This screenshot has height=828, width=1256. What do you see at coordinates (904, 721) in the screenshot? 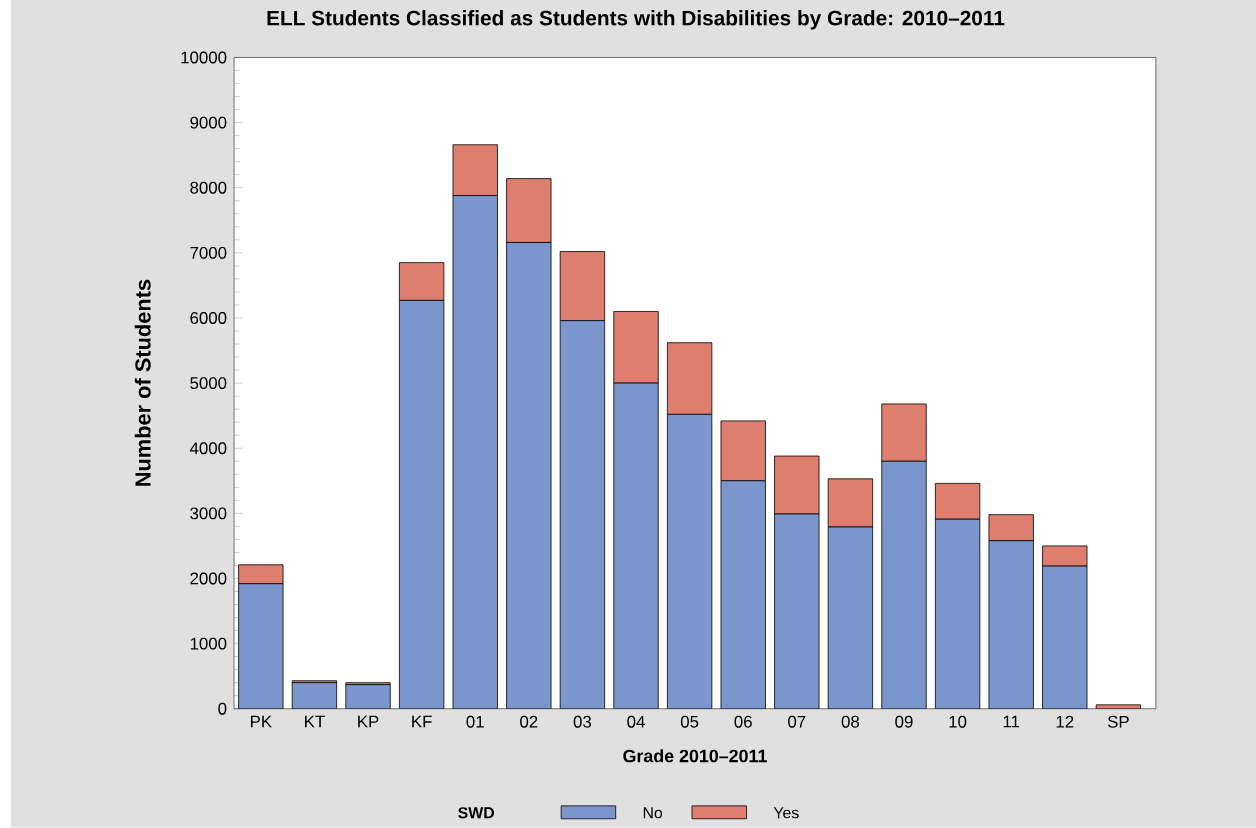
I see `x-tick-label: 09` at bounding box center [904, 721].